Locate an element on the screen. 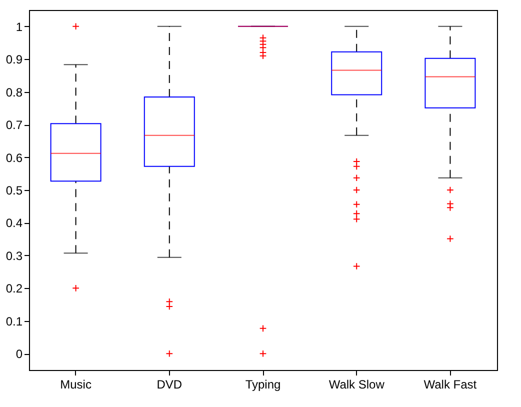 This screenshot has height=407, width=521. y-tick-label: 0.5 is located at coordinates (14, 191).